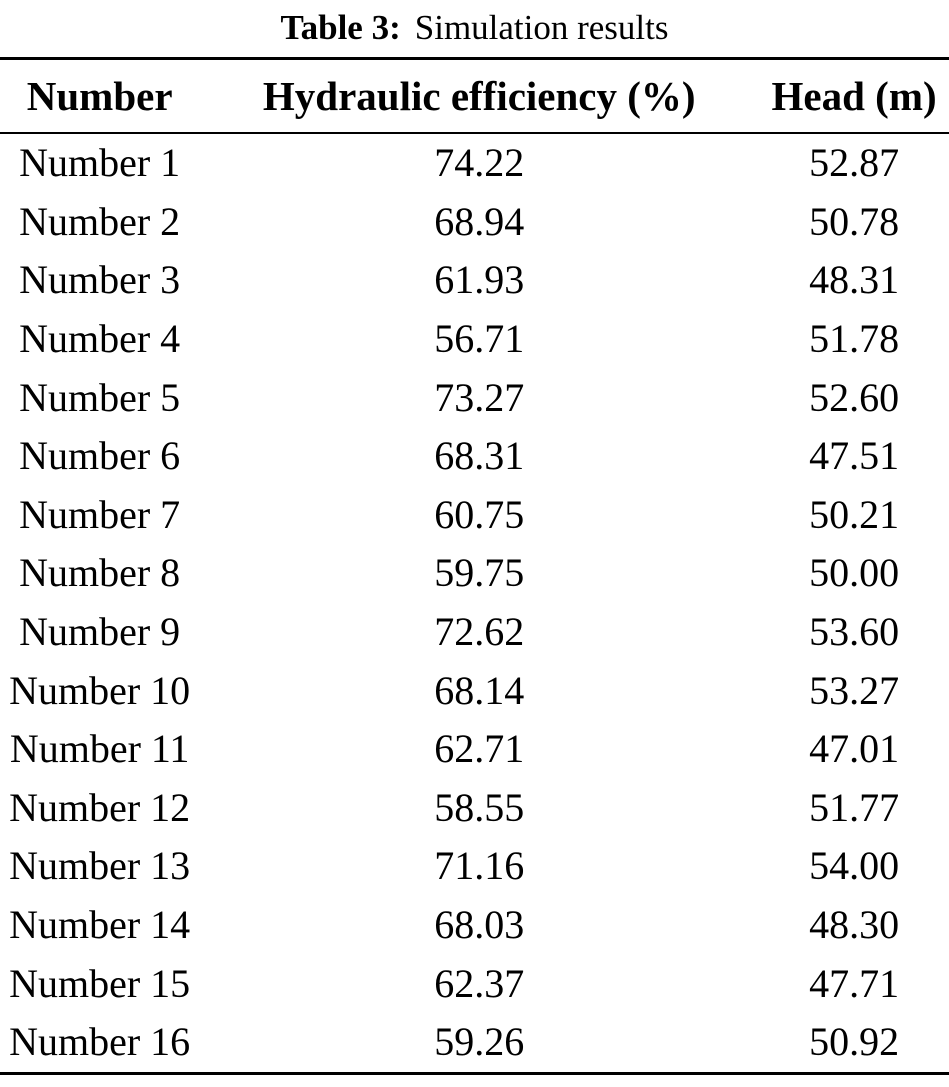  I want to click on efficiency-value: 68.14, so click(479, 690).